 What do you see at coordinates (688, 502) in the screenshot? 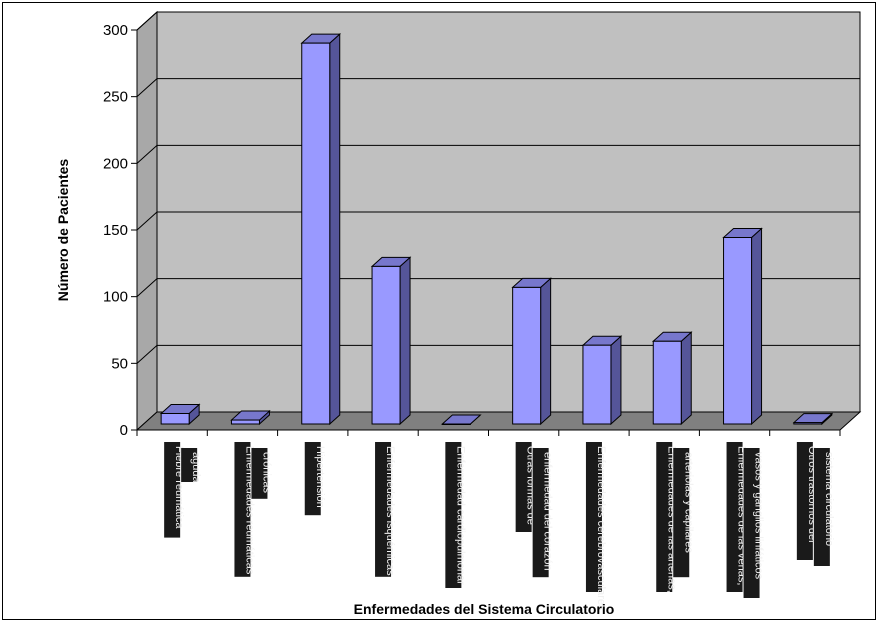
I see `x-tick-label-text: arteriolas y capilares` at bounding box center [688, 502].